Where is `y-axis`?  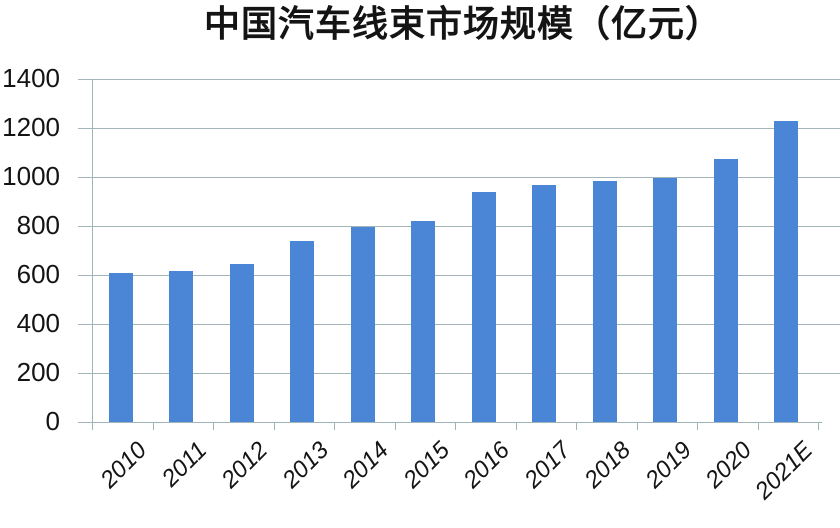 y-axis is located at coordinates (92, 250).